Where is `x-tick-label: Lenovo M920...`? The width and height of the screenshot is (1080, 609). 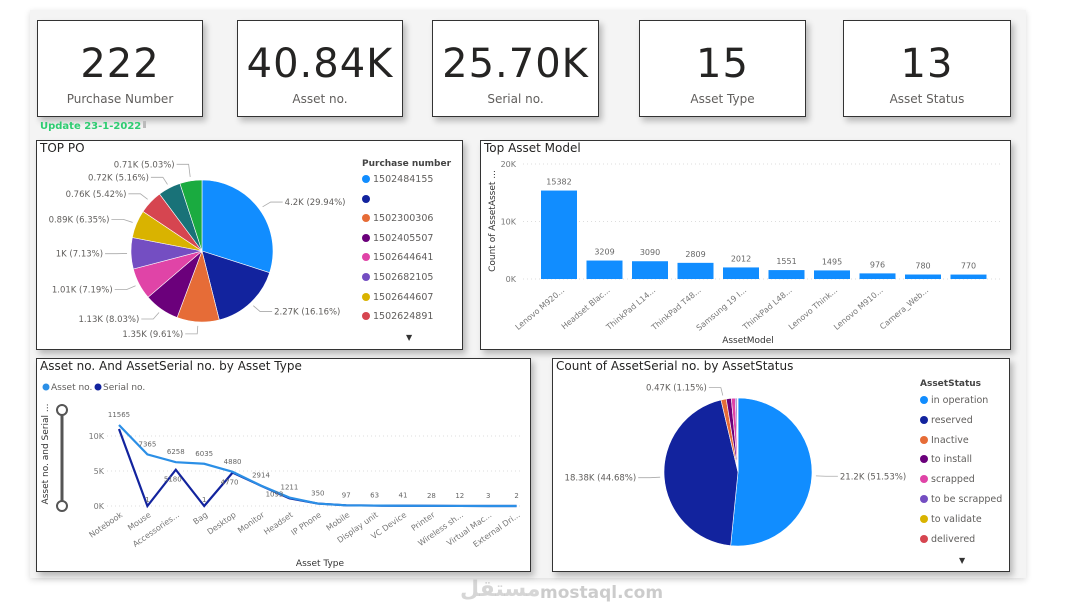
x-tick-label: Lenovo M920... is located at coordinates (540, 309).